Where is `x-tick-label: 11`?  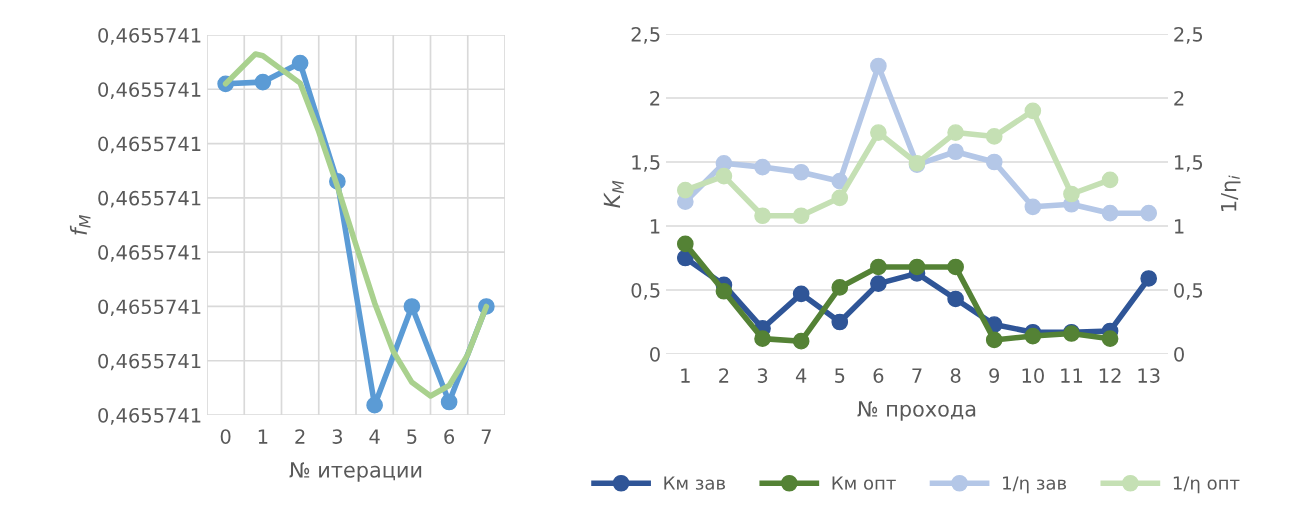 x-tick-label: 11 is located at coordinates (1072, 375).